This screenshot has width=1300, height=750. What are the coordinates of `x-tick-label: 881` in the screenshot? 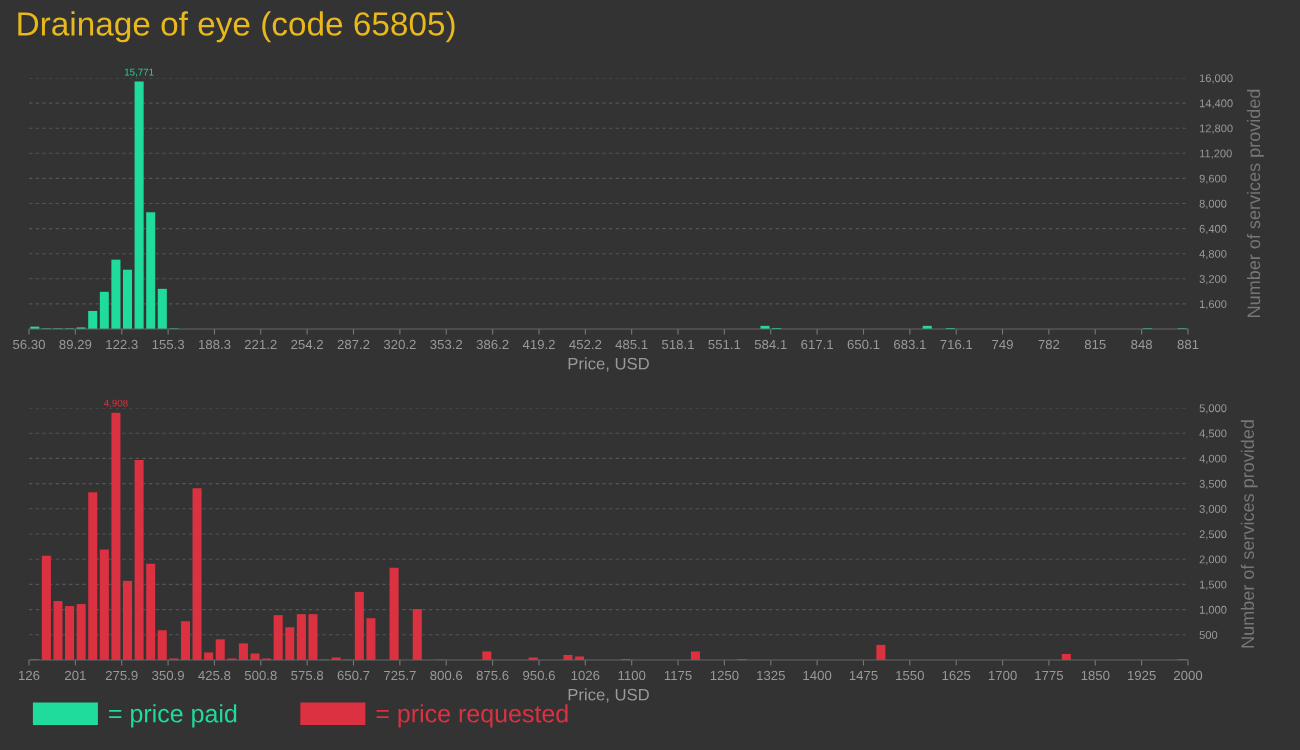 It's located at (1188, 344).